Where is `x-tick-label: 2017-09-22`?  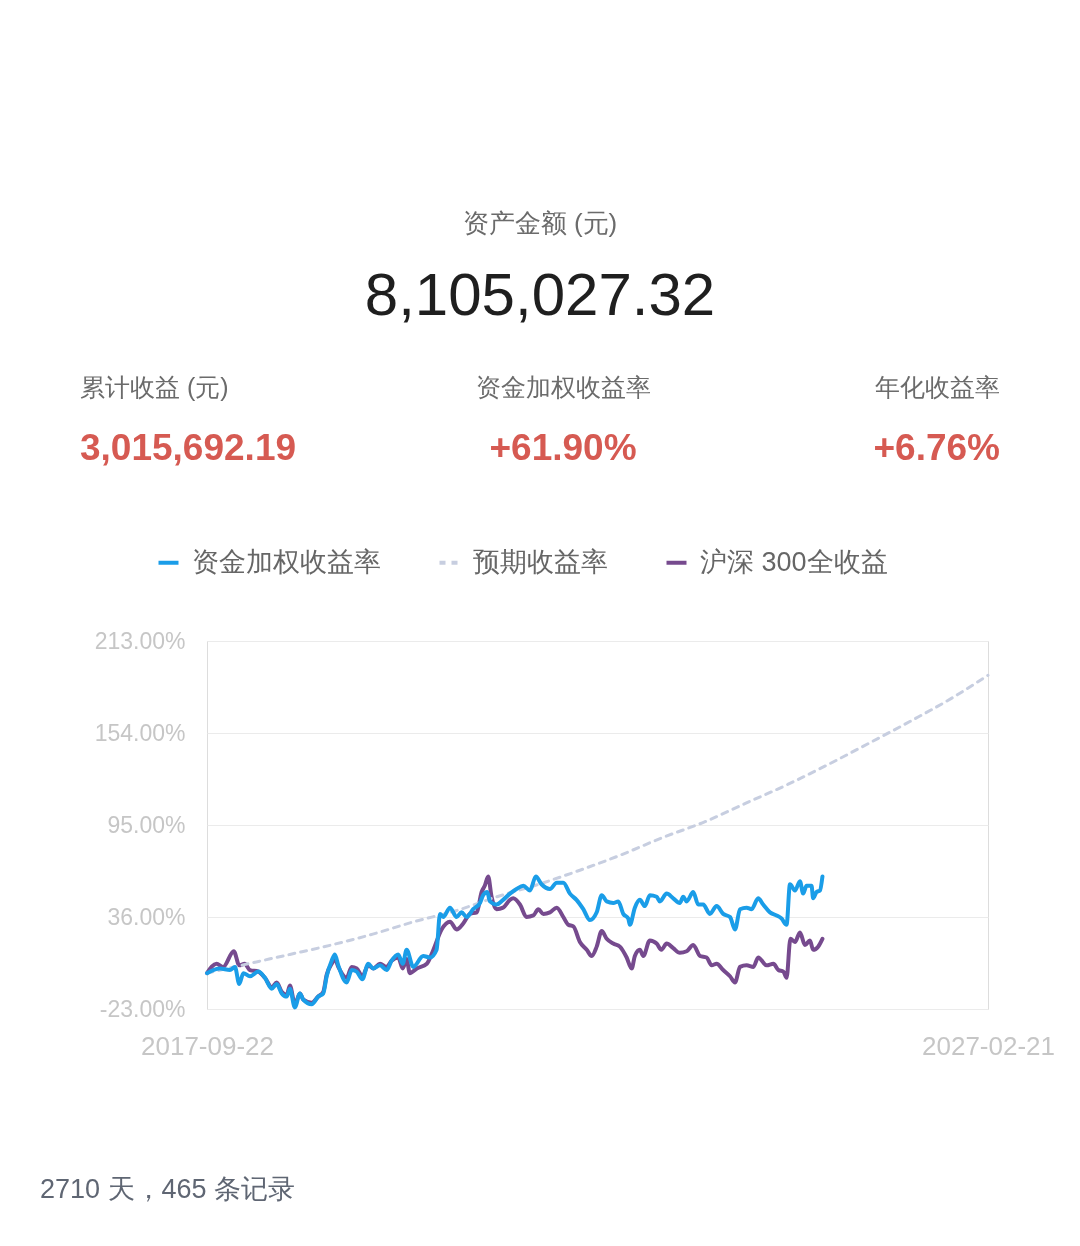
x-tick-label: 2017-09-22 is located at coordinates (207, 1045).